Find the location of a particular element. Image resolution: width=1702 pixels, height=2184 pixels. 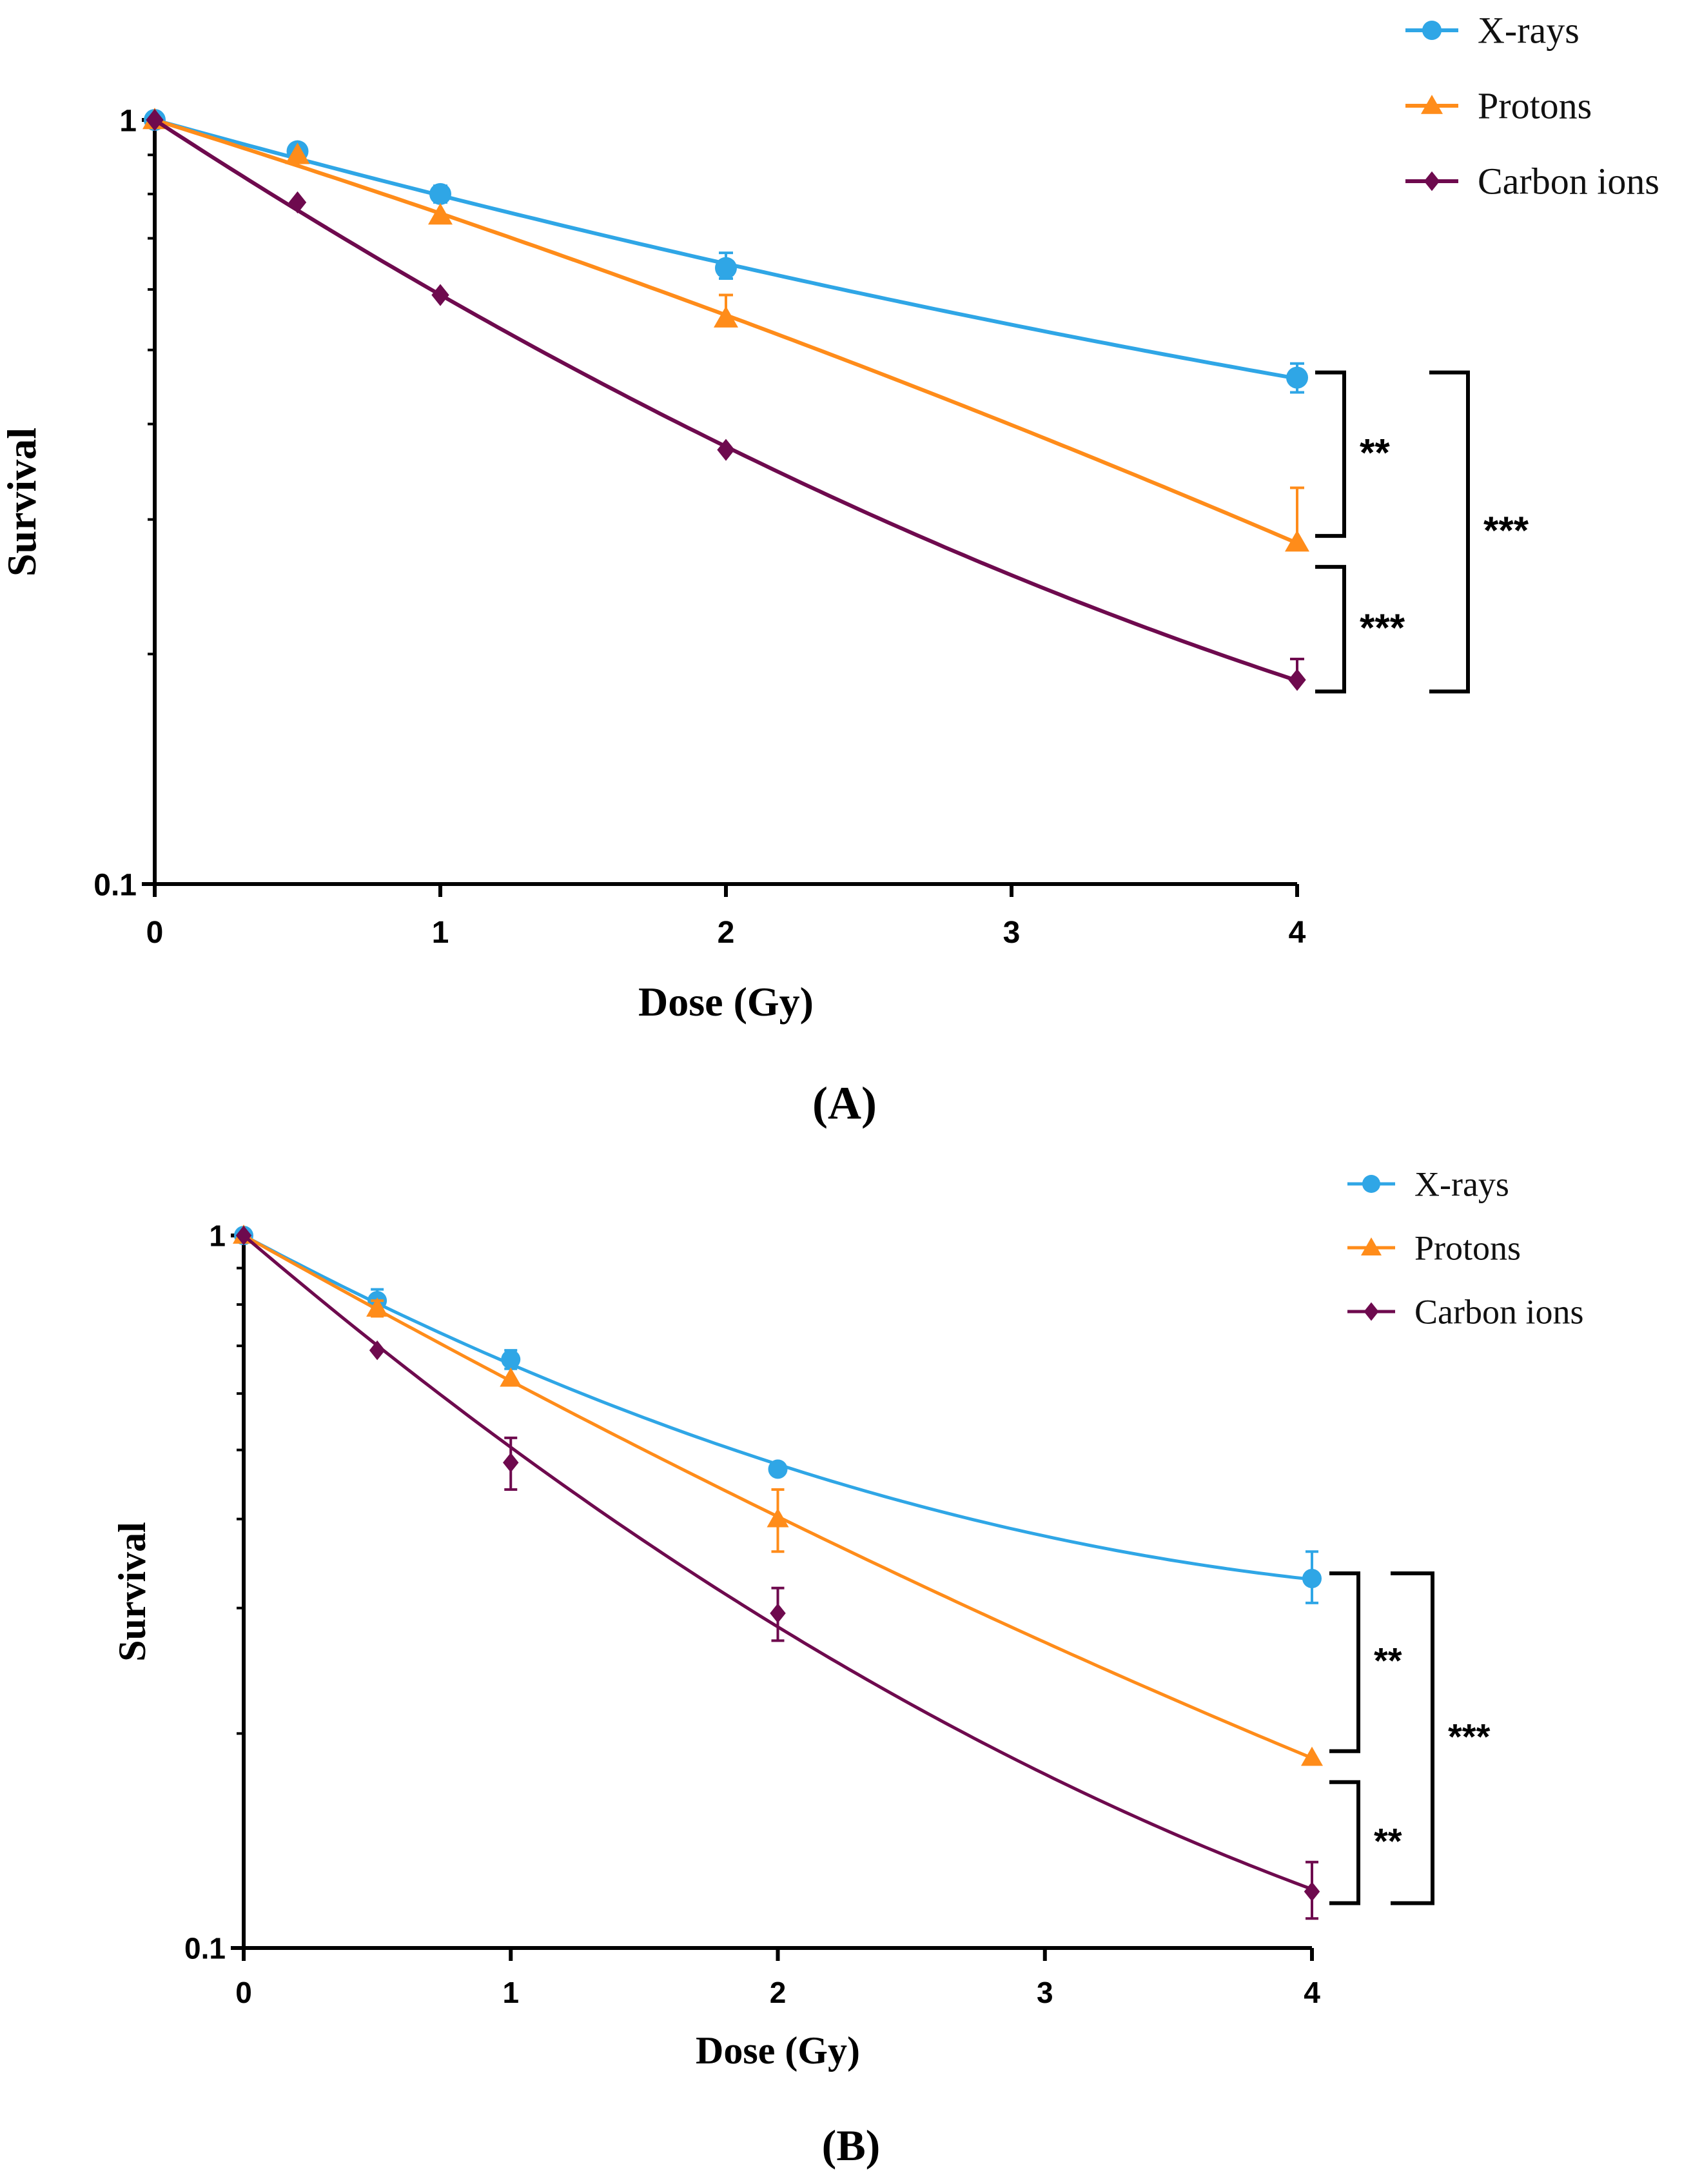

significance-brackets: ******* is located at coordinates (1410, 1738).